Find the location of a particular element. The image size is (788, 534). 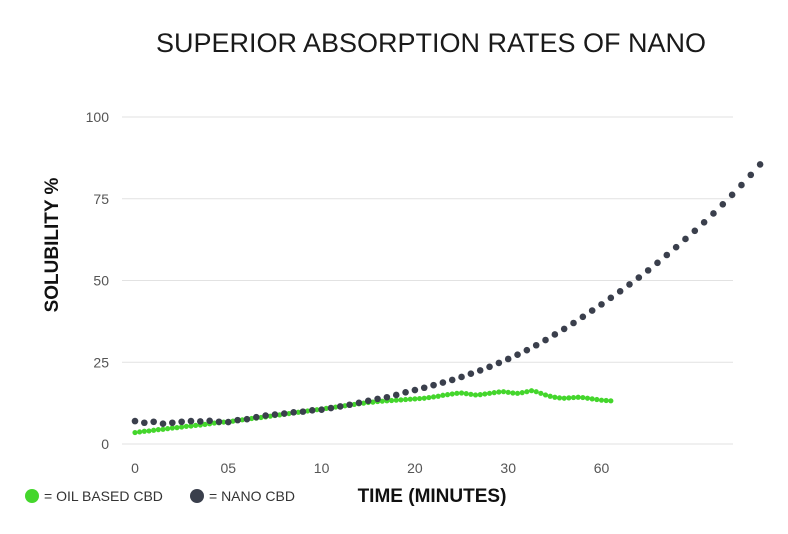

x-tick-label: 05 is located at coordinates (229, 468).